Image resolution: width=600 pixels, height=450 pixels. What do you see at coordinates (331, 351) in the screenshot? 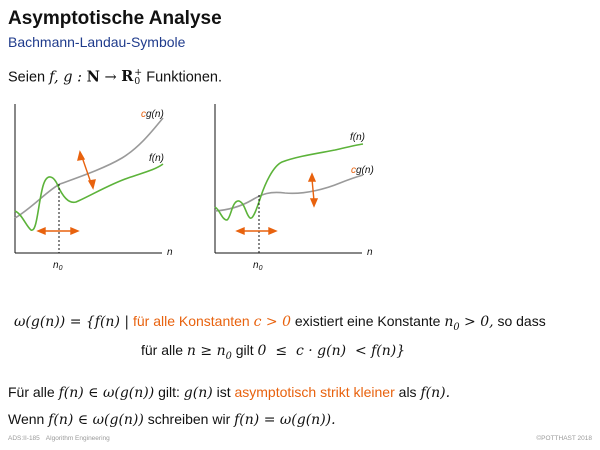
I see `definition-inequality: 0 ≤ c · g(n) < f(n)}` at bounding box center [331, 351].